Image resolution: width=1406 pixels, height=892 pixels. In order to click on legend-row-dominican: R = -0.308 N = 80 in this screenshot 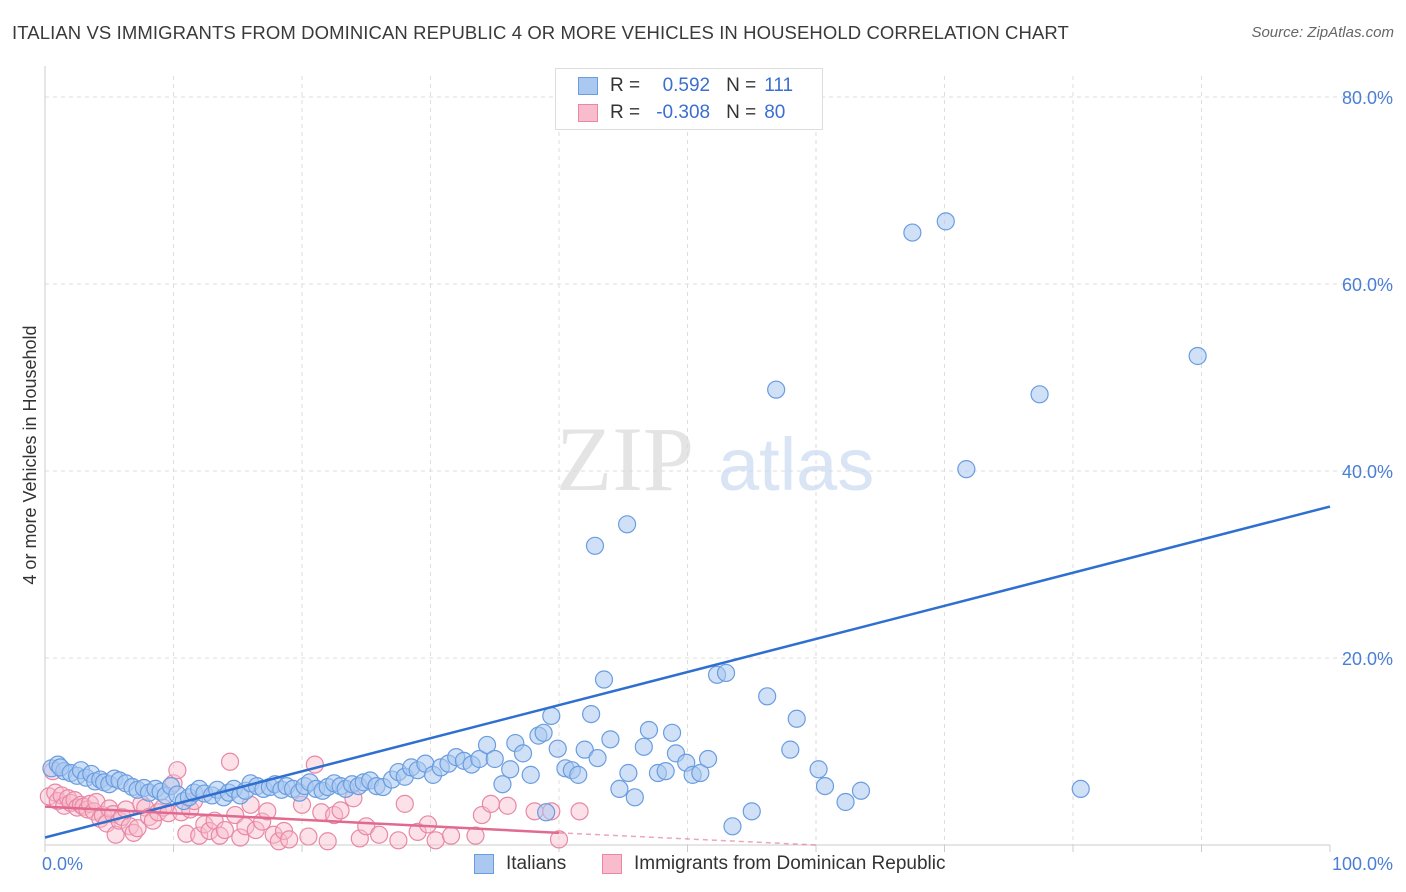, I will do `click(681, 113)`.